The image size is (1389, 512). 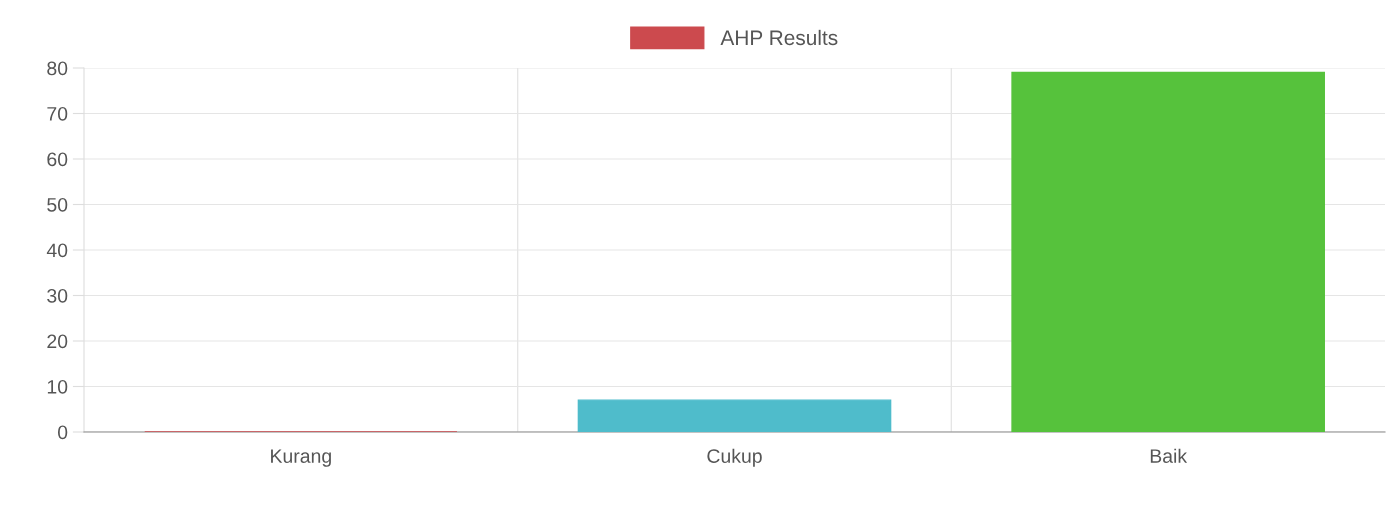 What do you see at coordinates (57, 113) in the screenshot?
I see `y-tick-label: 70` at bounding box center [57, 113].